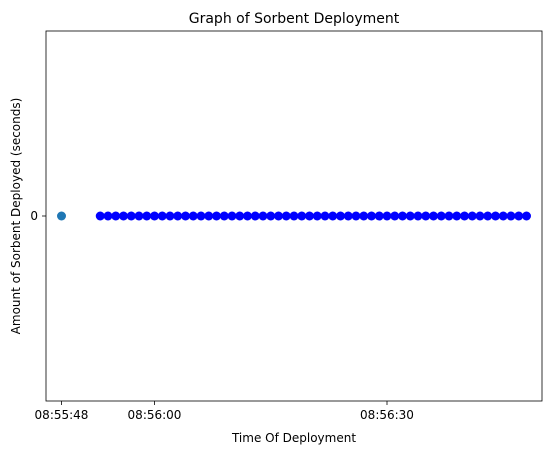 The height and width of the screenshot is (455, 554). Describe the element at coordinates (224, 411) in the screenshot. I see `x-axis: 08:55:48 08:56:00 08:56:30` at that location.